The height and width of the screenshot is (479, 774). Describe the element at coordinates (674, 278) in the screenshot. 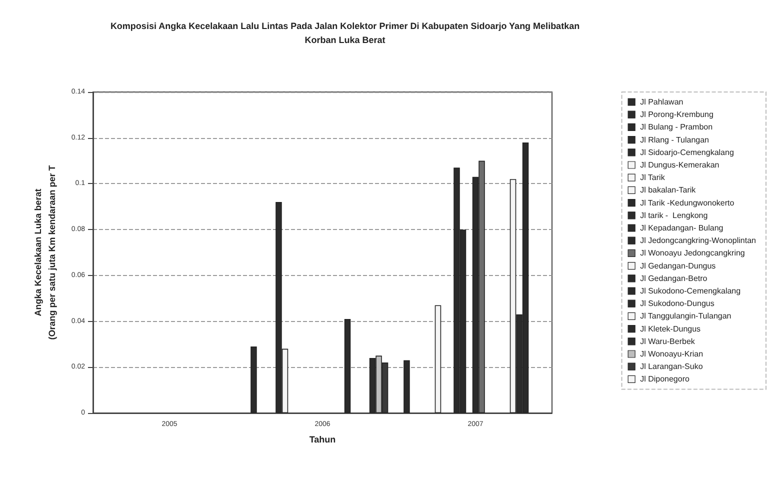

I see `legend-label: Jl Gedangan-Betro` at that location.